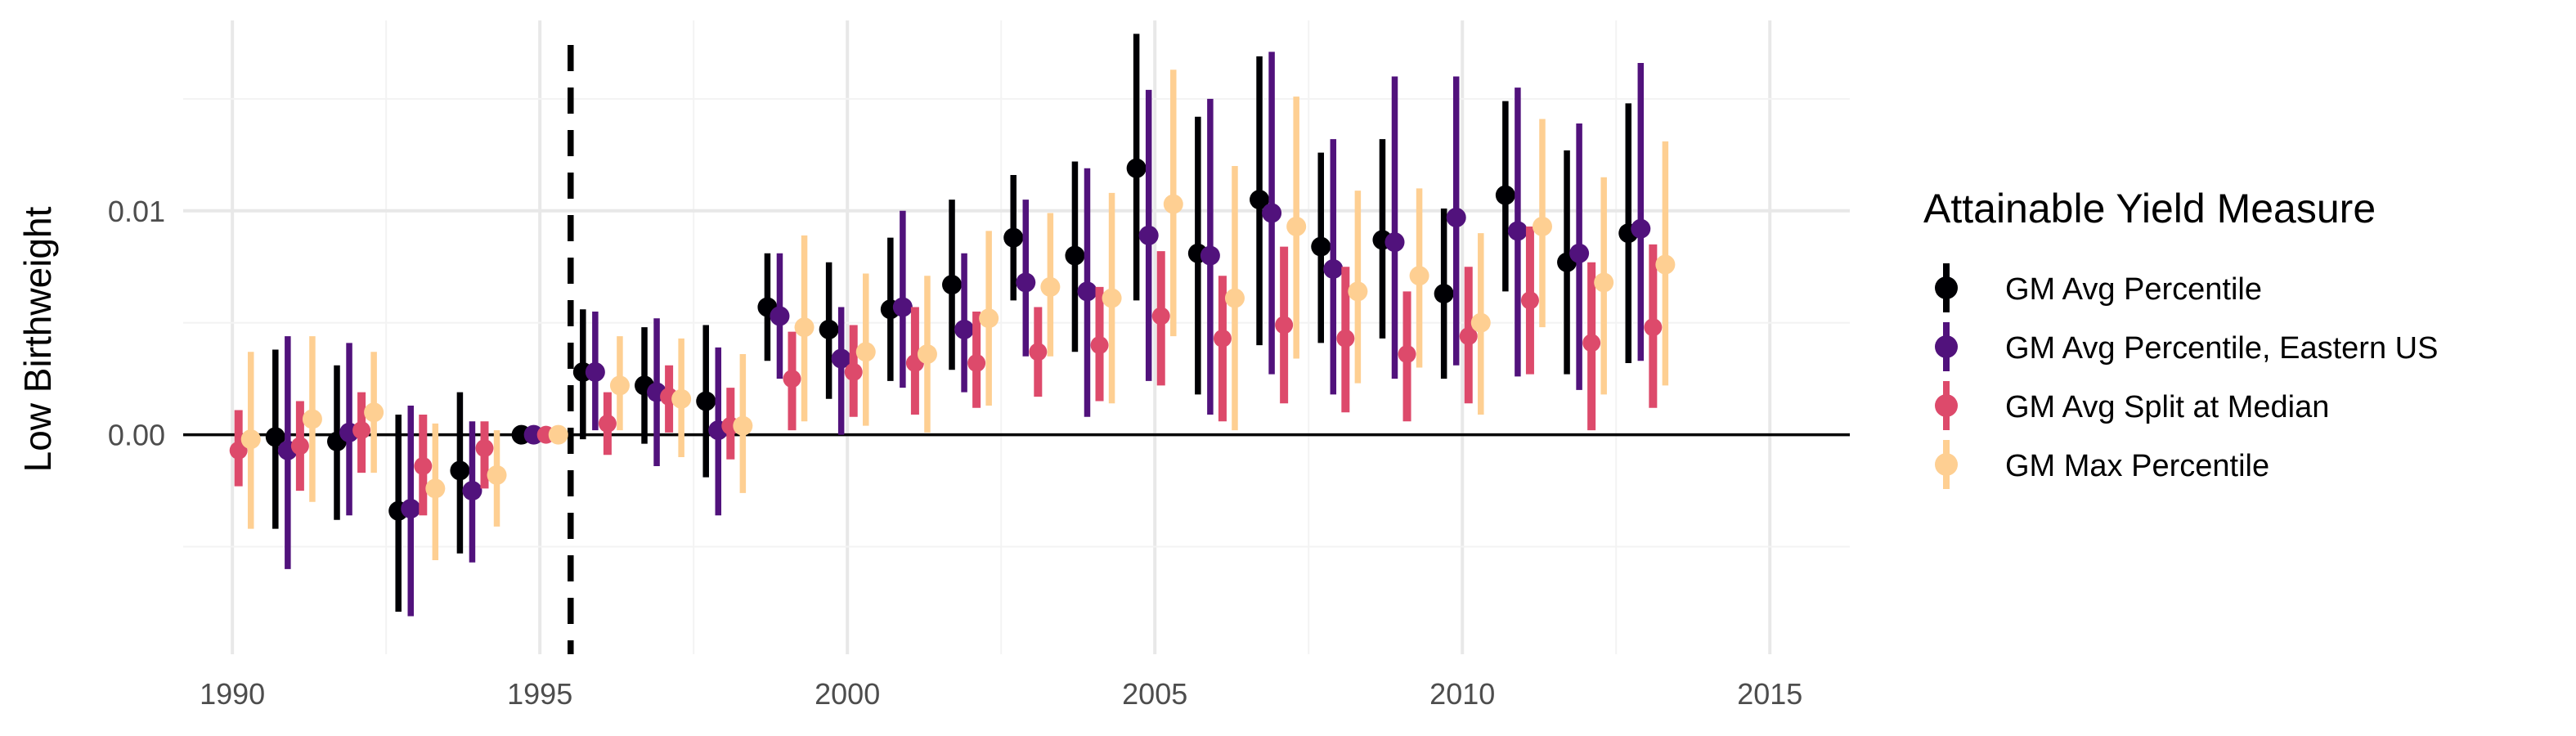 This screenshot has width=2576, height=736. Describe the element at coordinates (539, 694) in the screenshot. I see `x-tick-label: 1995` at that location.